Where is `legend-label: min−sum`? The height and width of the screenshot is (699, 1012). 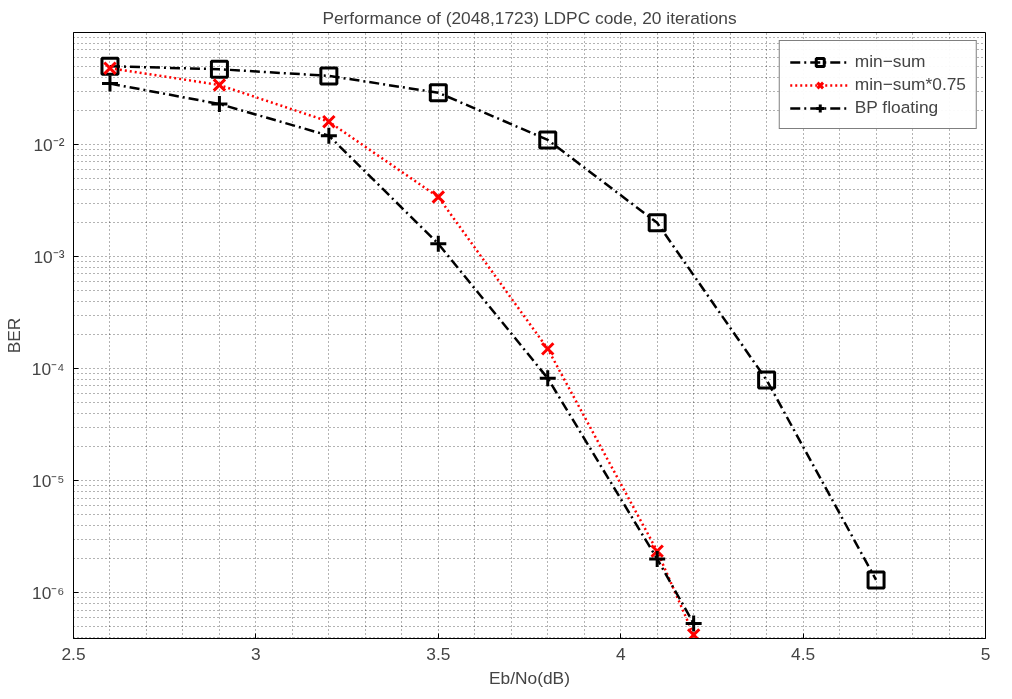 legend-label: min−sum is located at coordinates (890, 61).